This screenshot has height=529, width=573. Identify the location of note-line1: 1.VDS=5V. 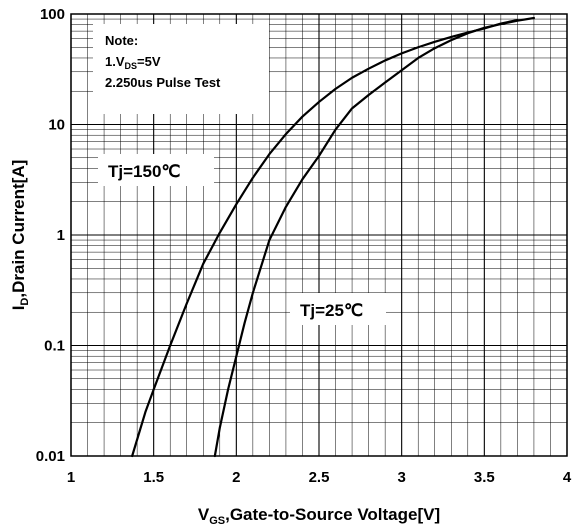
(133, 62).